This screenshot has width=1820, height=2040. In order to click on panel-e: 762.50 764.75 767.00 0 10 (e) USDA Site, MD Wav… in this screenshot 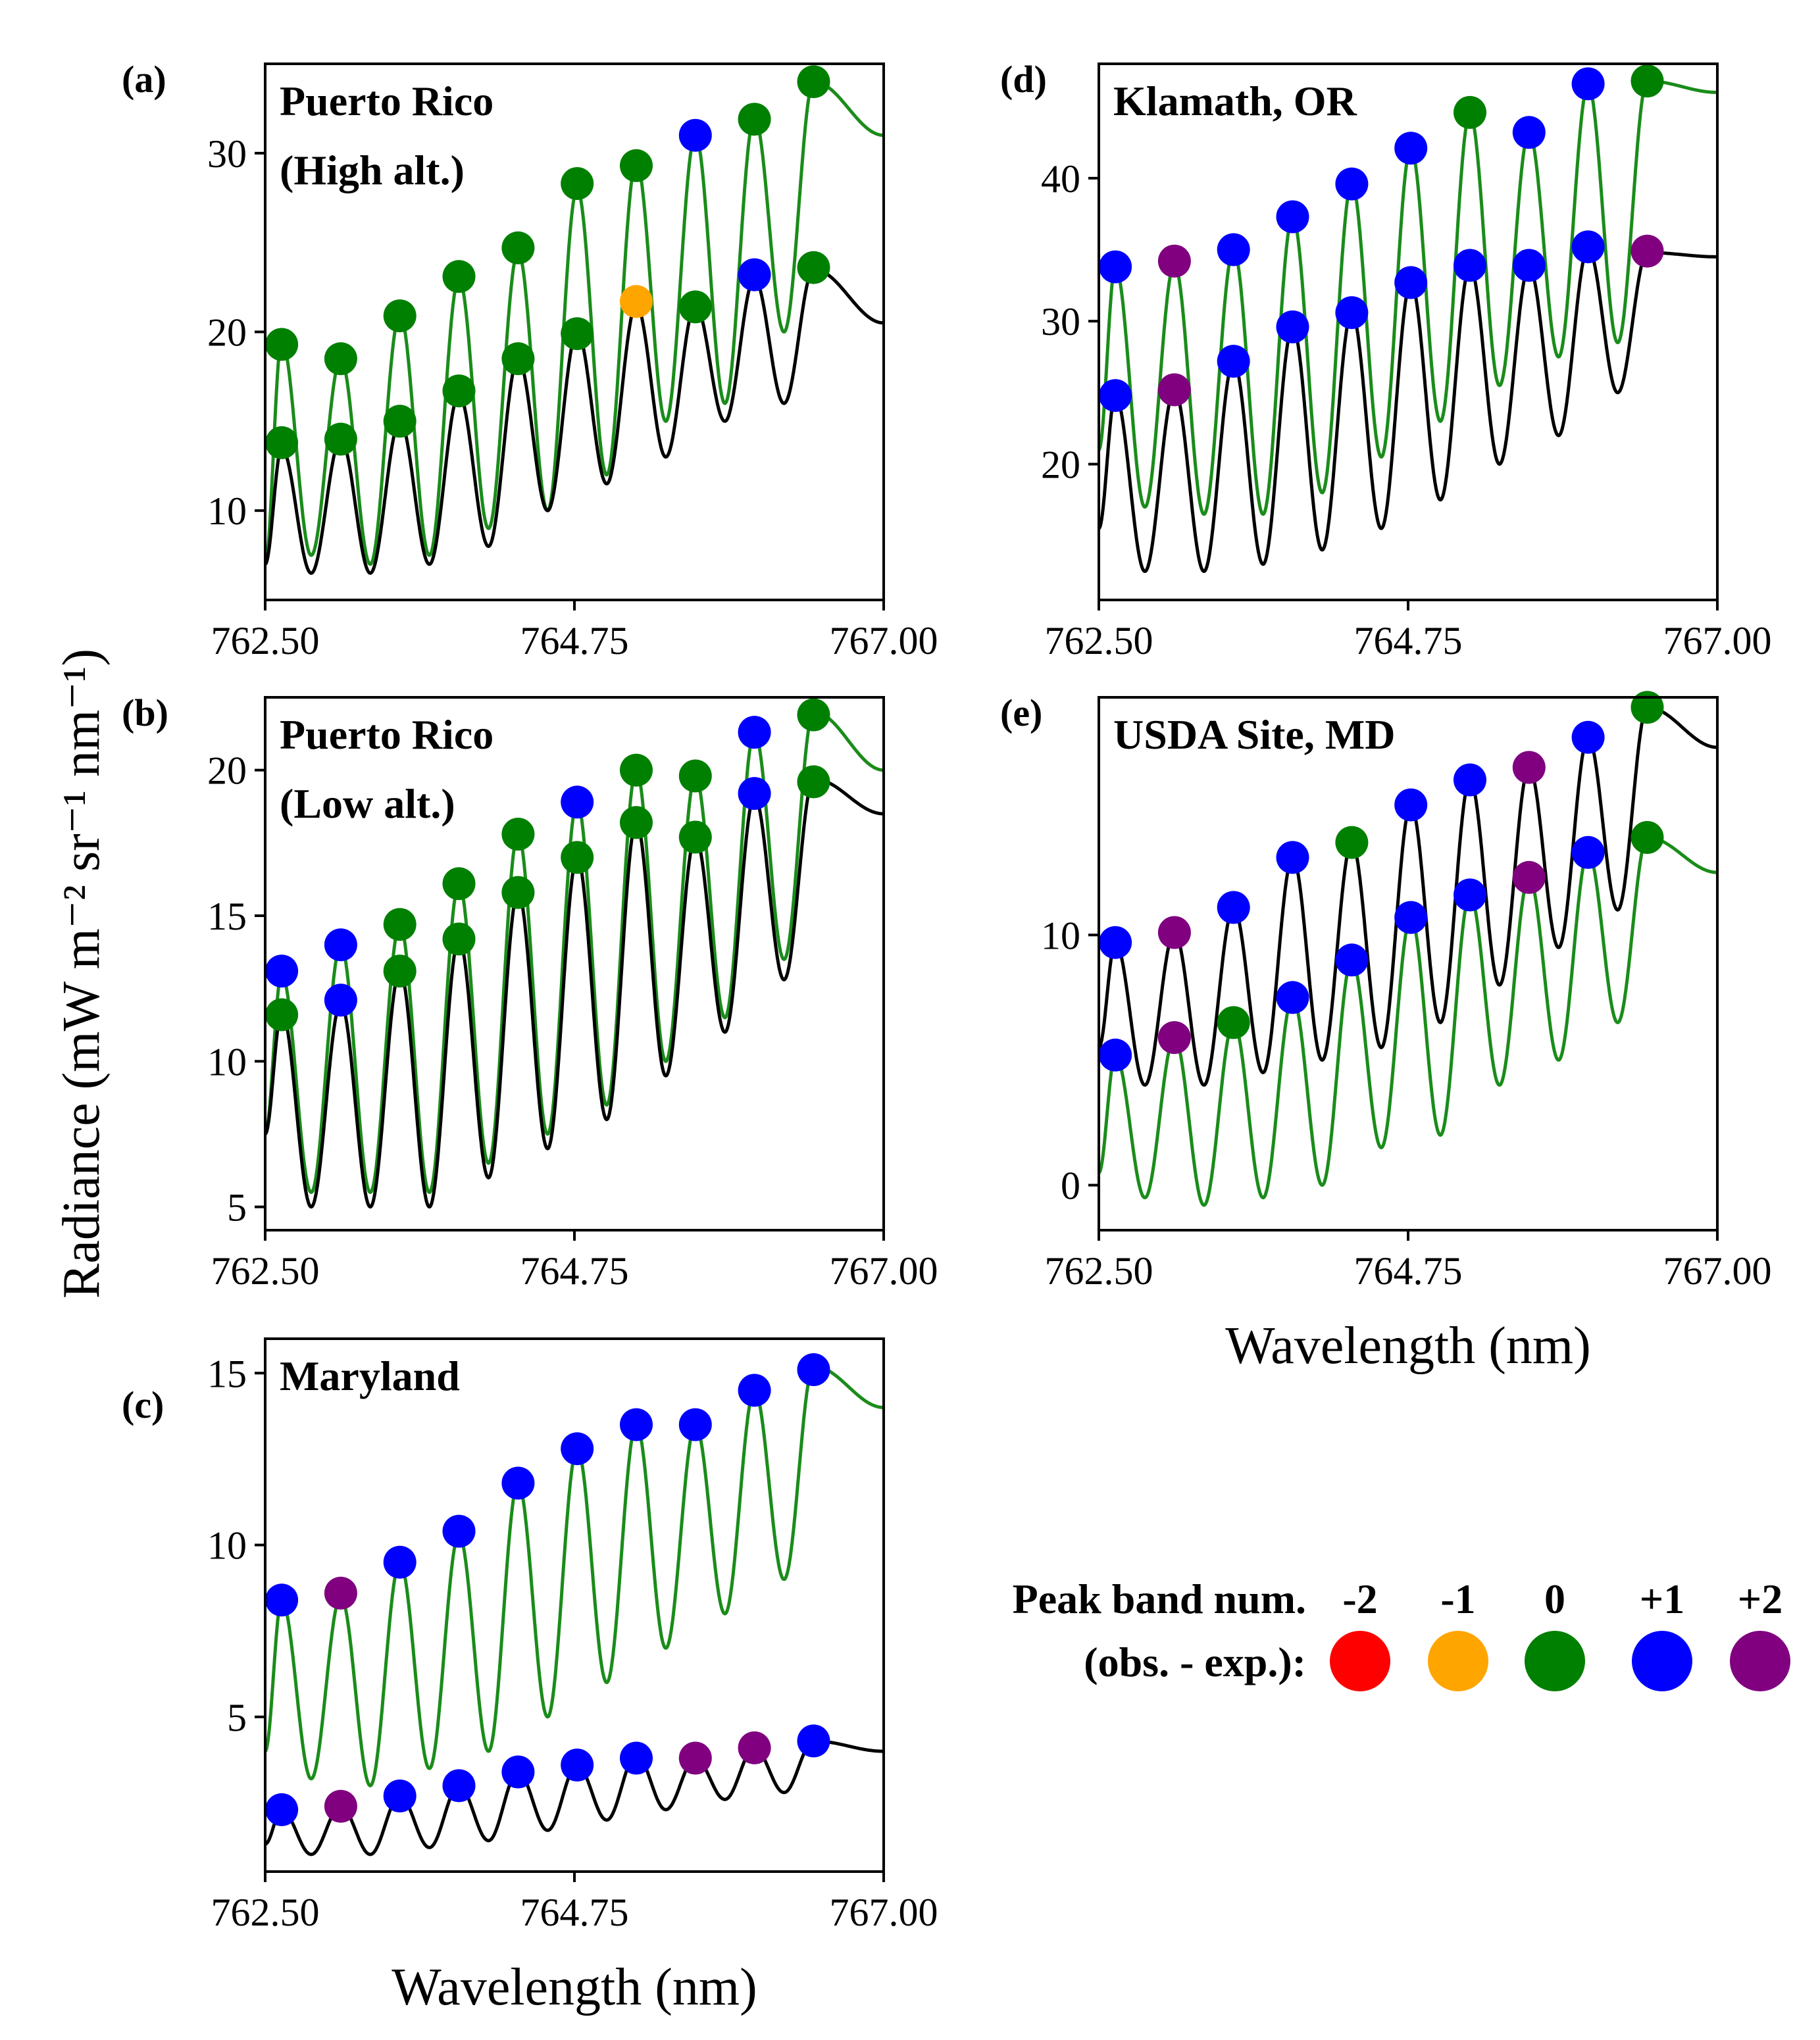, I will do `click(1386, 1033)`.